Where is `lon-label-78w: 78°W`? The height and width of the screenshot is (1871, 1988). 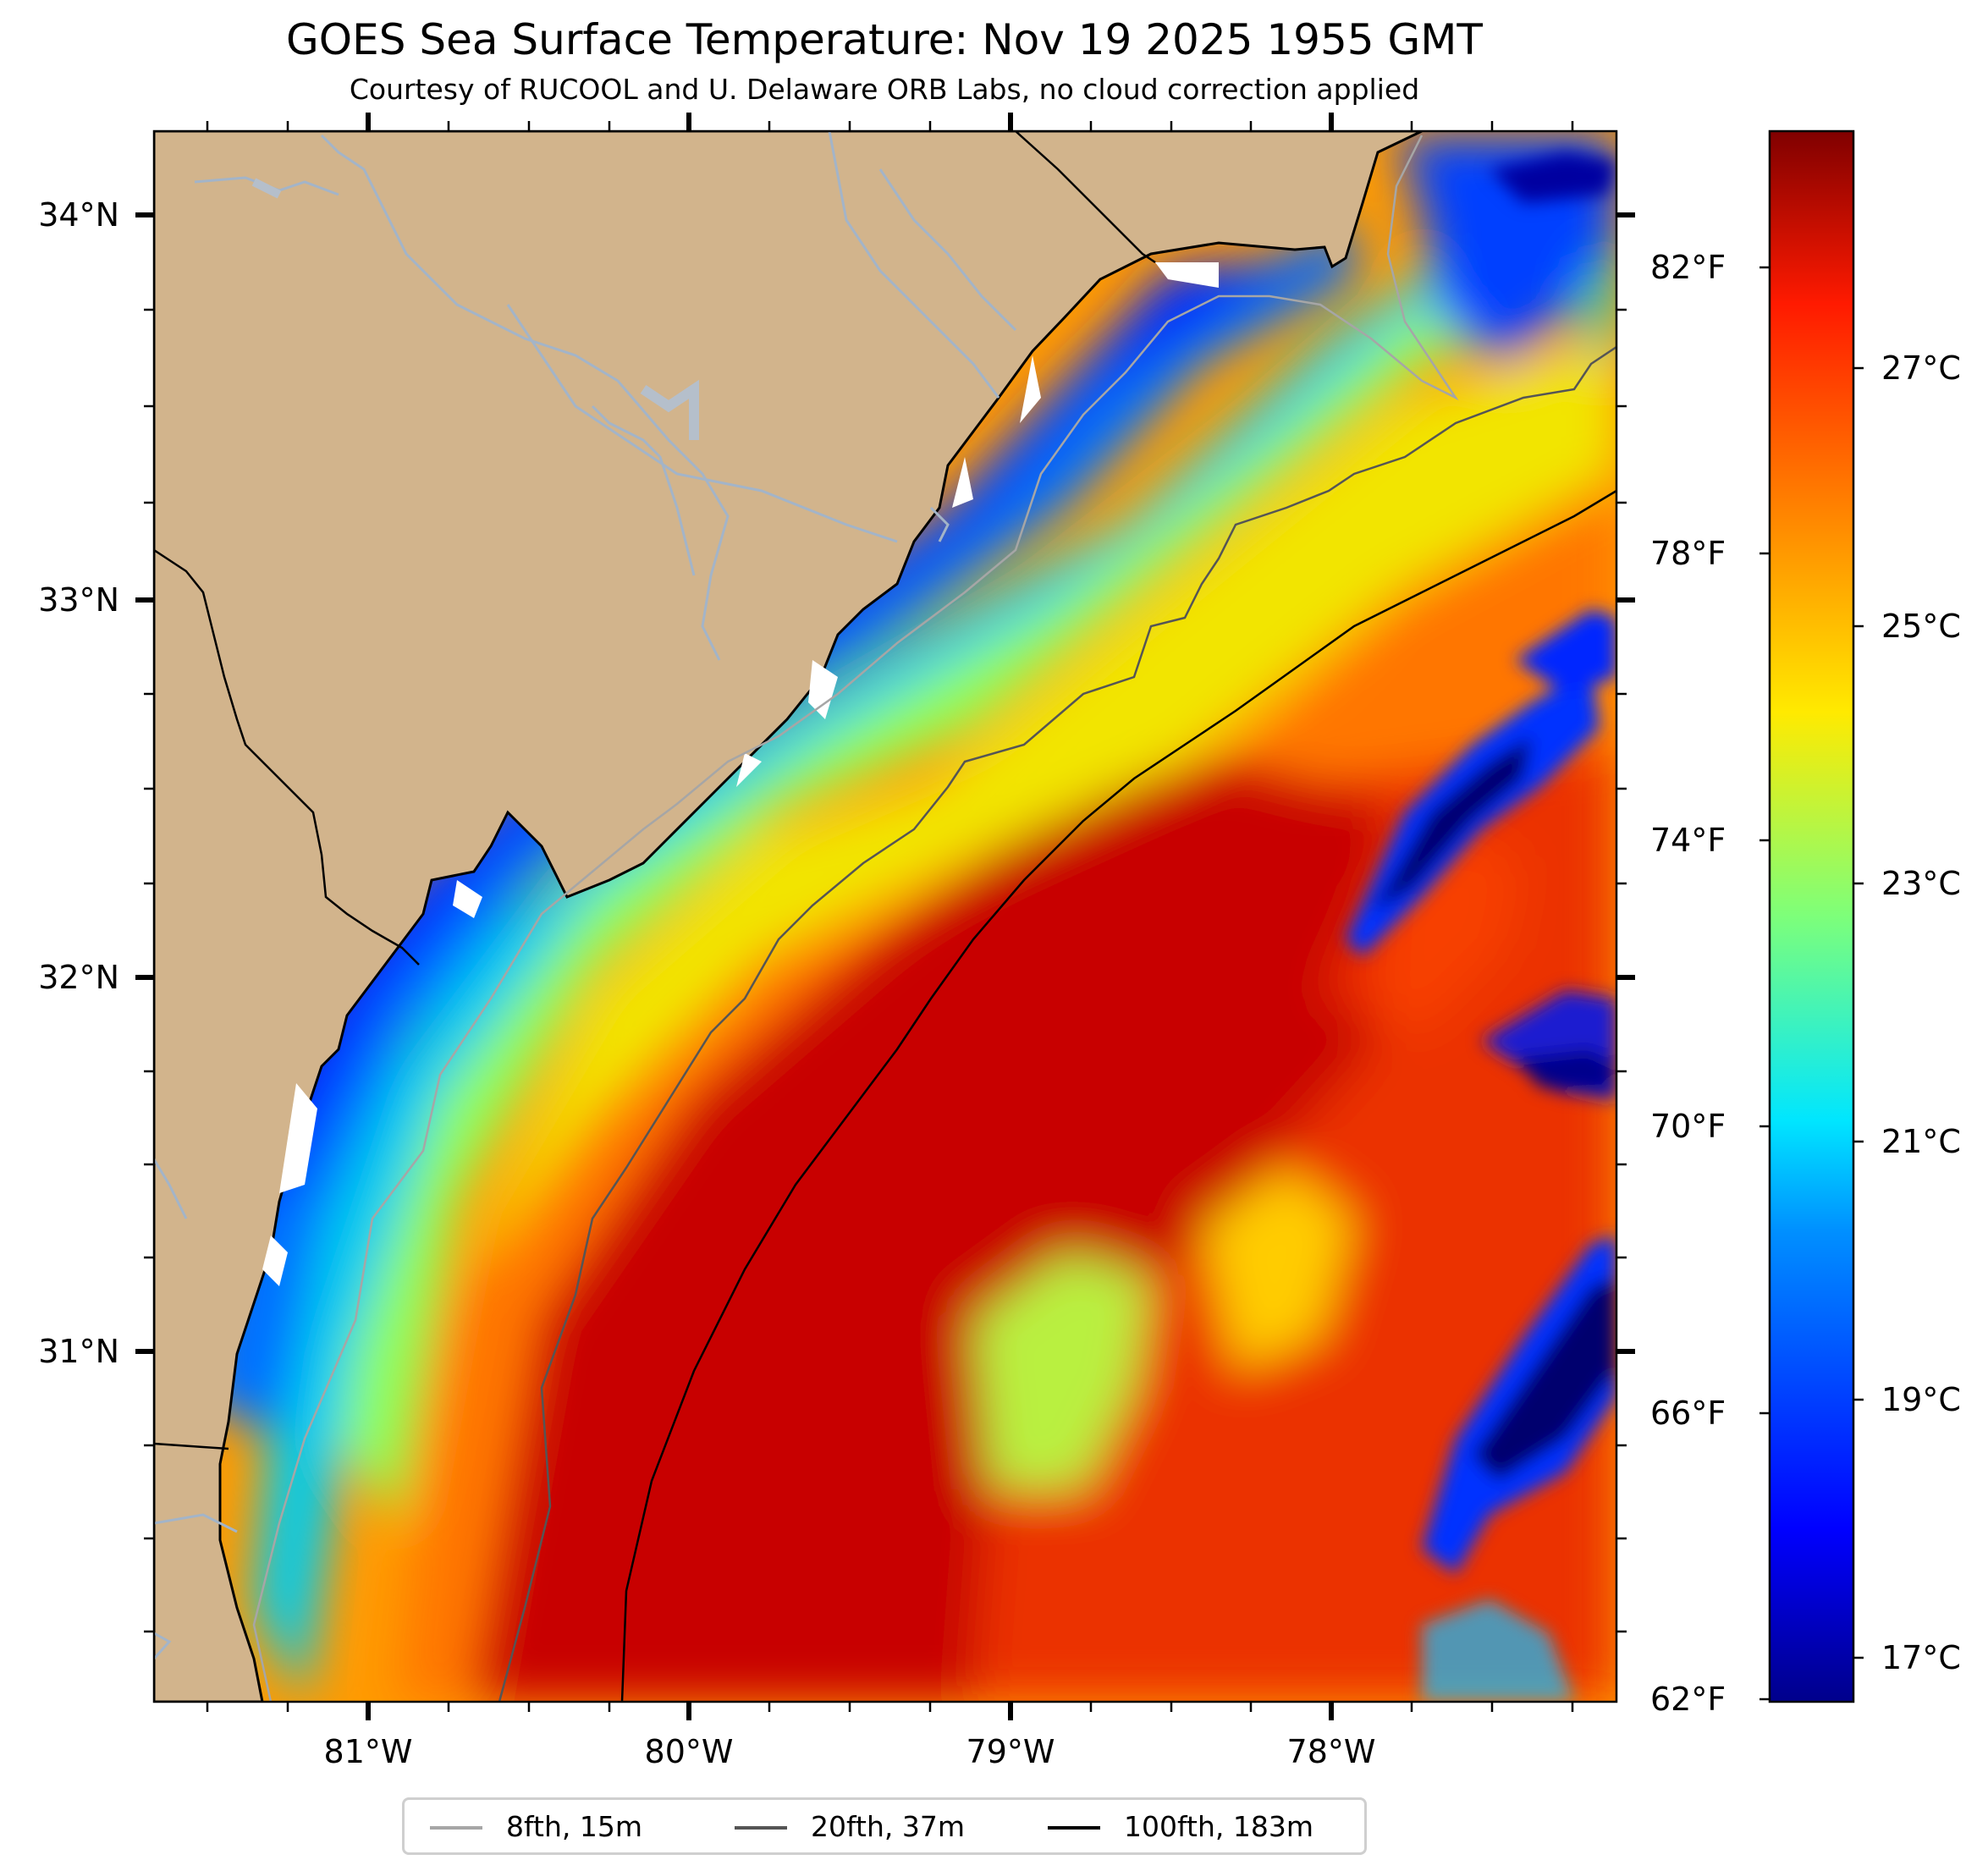 lon-label-78w: 78°W is located at coordinates (1331, 1751).